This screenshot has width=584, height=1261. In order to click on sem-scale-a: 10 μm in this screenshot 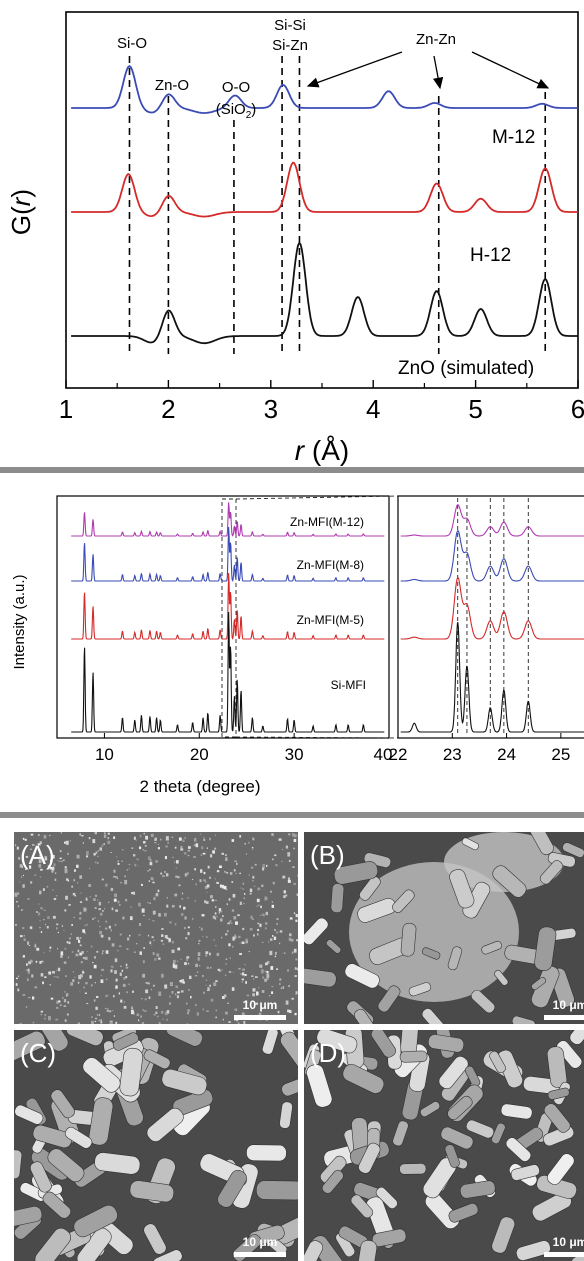, I will do `click(260, 1005)`.